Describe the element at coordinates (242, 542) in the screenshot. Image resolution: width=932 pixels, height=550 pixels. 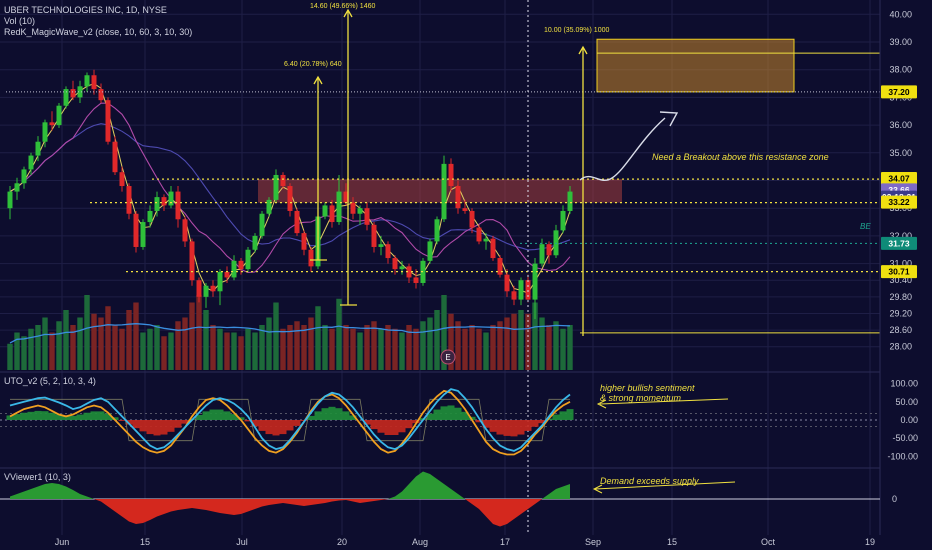
I see `time-tick-2: Jul` at that location.